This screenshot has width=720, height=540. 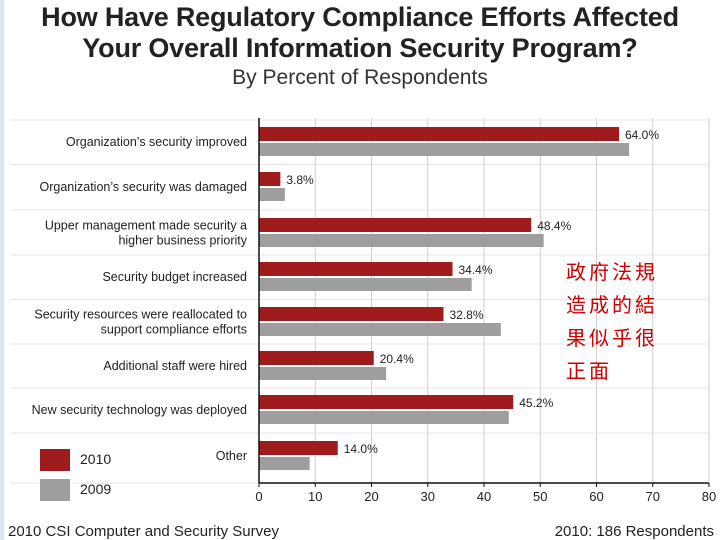 What do you see at coordinates (258, 496) in the screenshot?
I see `x-tick-label: 0` at bounding box center [258, 496].